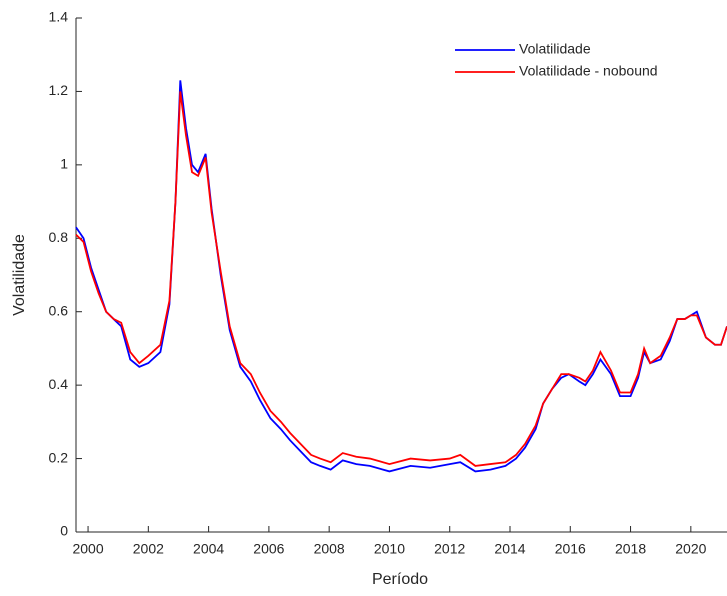  I want to click on x-axis-label: Período, so click(400, 579).